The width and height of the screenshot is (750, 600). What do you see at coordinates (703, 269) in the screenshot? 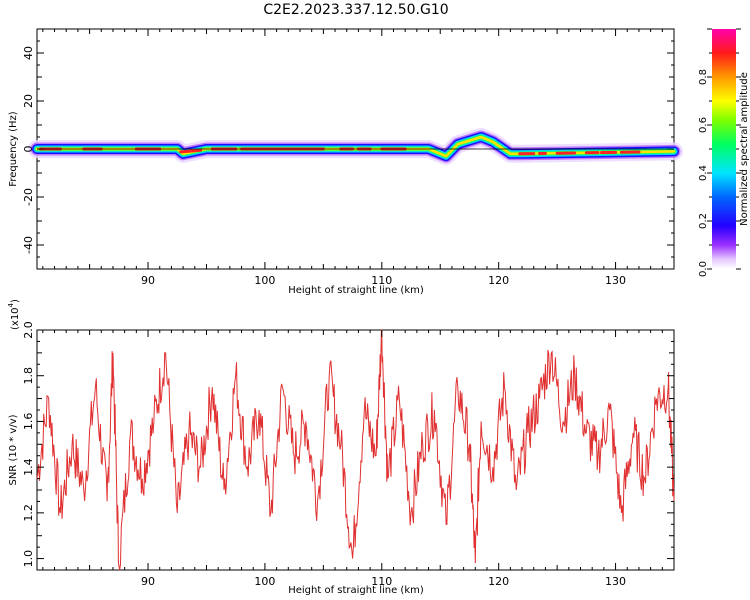
I see `colorbar-tick-label: 0.0` at bounding box center [703, 269].